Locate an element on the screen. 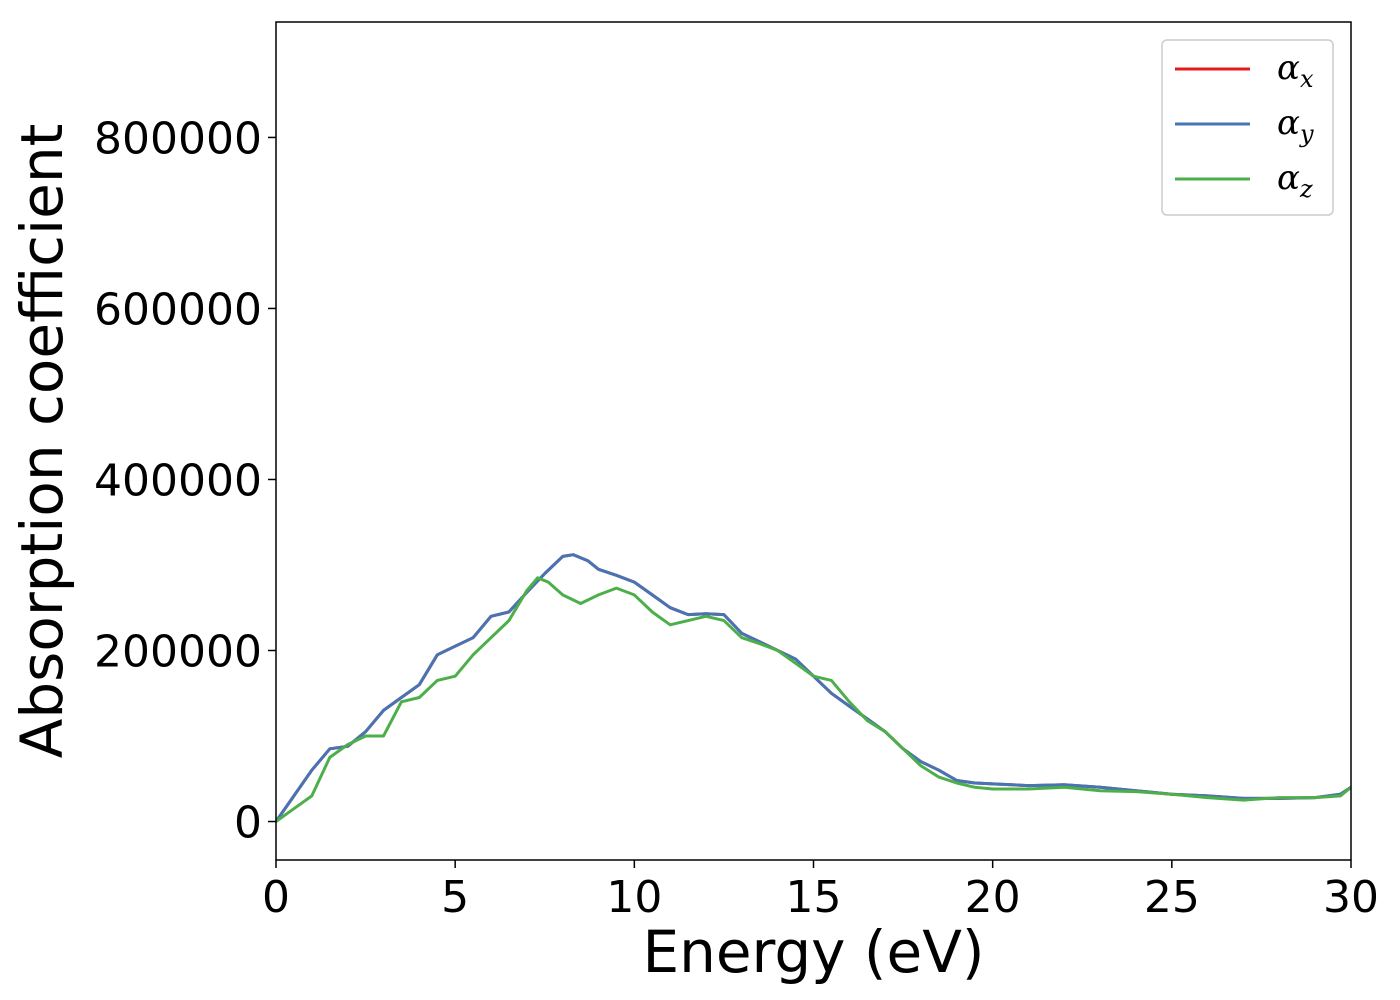  y-tick-label: 400000 is located at coordinates (178, 480).